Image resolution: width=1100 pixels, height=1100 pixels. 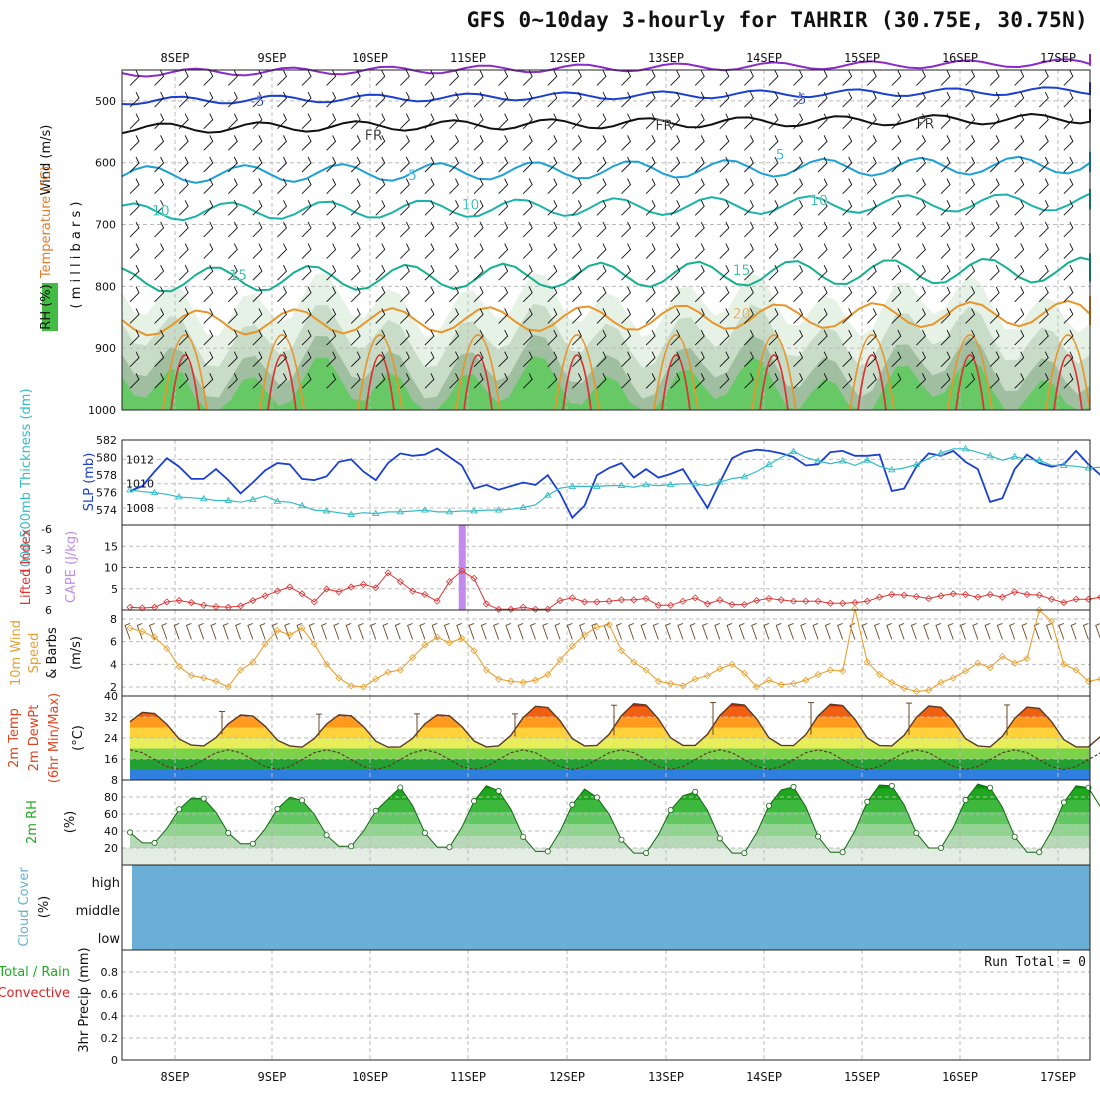 I want to click on wind-tick-label: 8, so click(x=113, y=619).